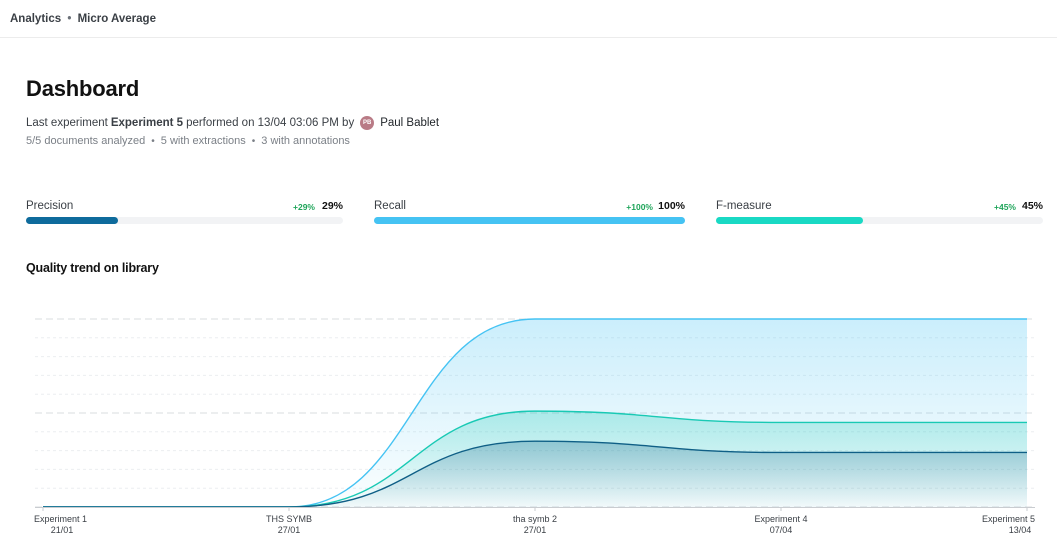 The height and width of the screenshot is (556, 1057). Describe the element at coordinates (879, 215) in the screenshot. I see `metric-fmeasure: F-measure +45% 45%` at that location.